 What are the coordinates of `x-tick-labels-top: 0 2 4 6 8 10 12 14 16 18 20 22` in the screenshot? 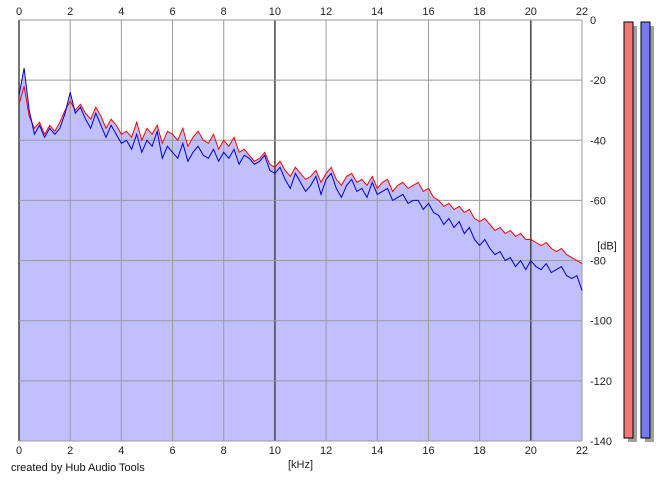 It's located at (302, 12).